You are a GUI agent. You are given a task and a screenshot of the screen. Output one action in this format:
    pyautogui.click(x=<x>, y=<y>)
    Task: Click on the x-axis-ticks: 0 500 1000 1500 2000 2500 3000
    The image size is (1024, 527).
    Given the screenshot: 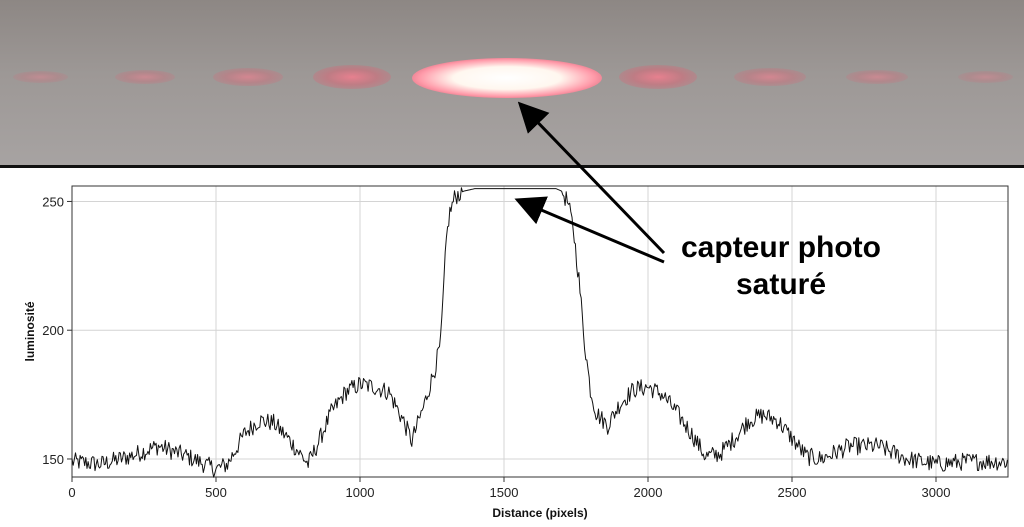 What is the action you would take?
    pyautogui.click(x=509, y=488)
    